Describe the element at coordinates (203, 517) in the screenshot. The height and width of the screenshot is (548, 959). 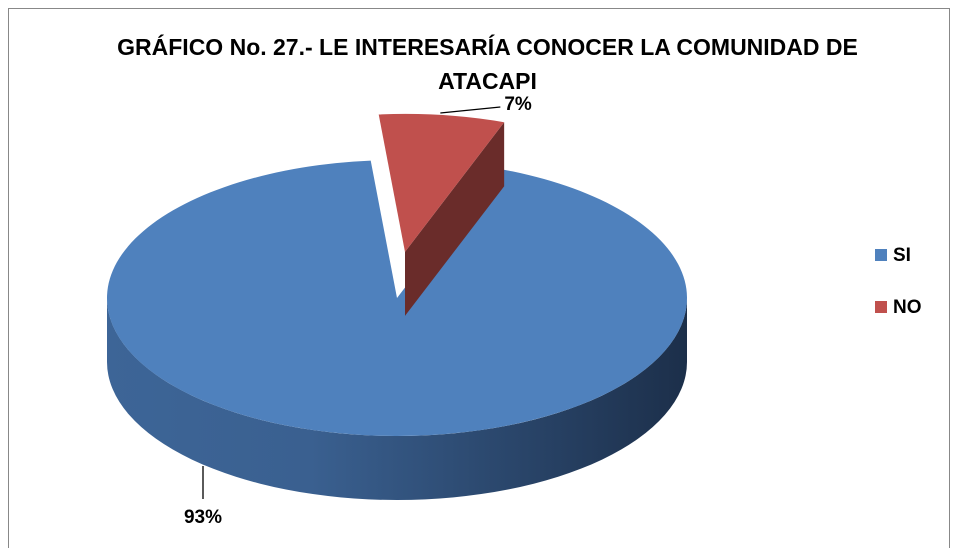
I see `data-label: 93%` at that location.